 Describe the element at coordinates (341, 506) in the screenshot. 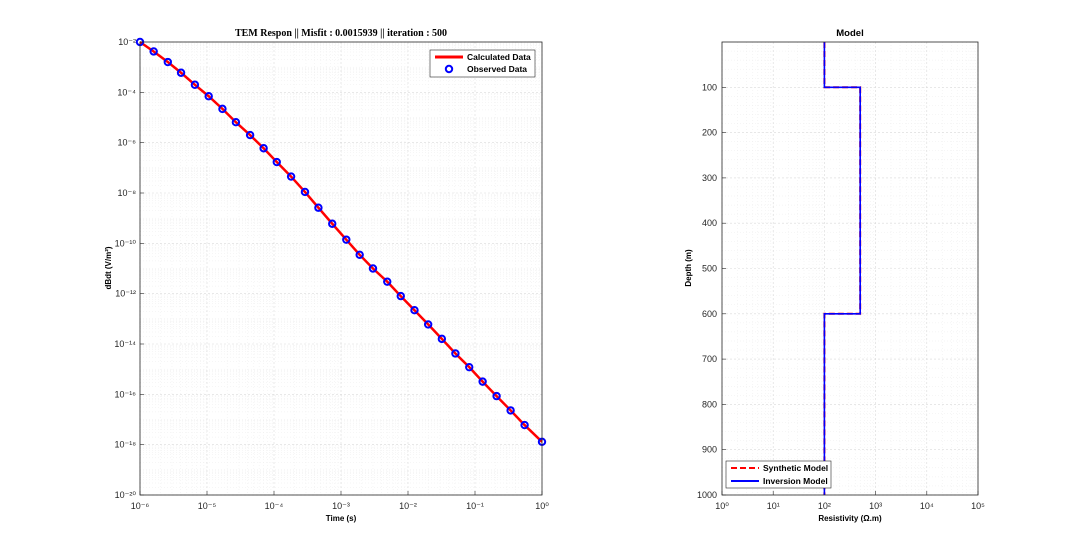

I see `tem-x-tick-label: 10⁻³` at that location.